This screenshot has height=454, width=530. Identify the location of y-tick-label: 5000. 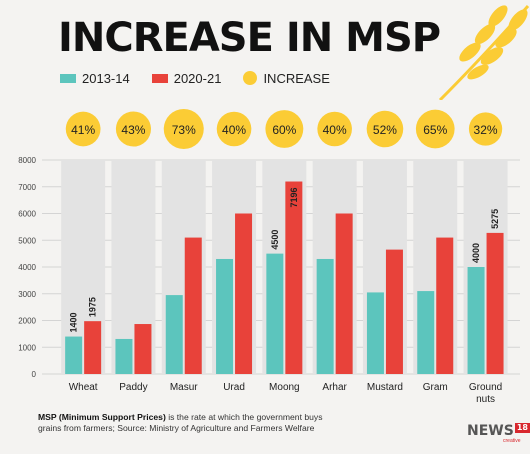
(27, 240).